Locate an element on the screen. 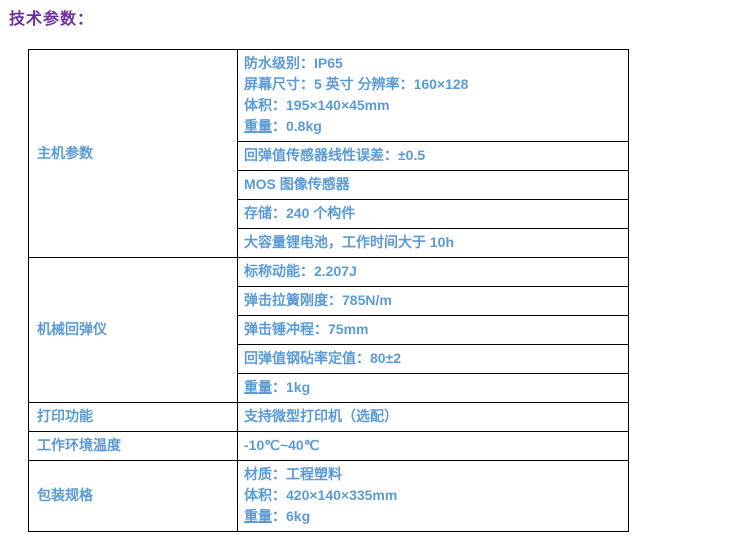 The height and width of the screenshot is (551, 743). spec-line: -10℃~40℃ is located at coordinates (282, 445).